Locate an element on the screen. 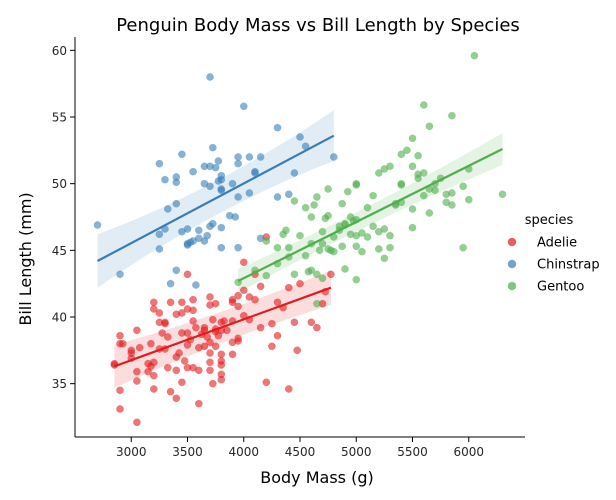 The height and width of the screenshot is (500, 616). x-tick-label: 4000 is located at coordinates (243, 452).